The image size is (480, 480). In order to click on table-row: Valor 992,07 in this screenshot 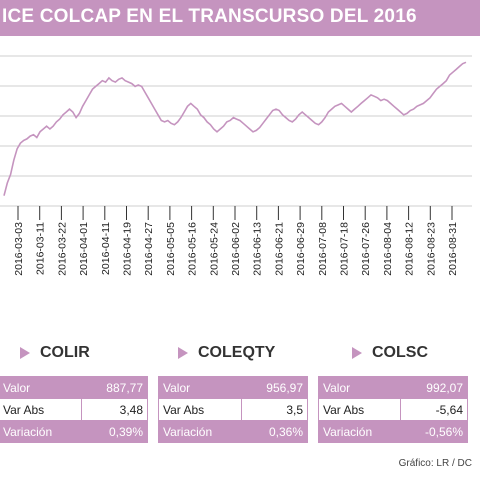, I will do `click(392, 387)`.